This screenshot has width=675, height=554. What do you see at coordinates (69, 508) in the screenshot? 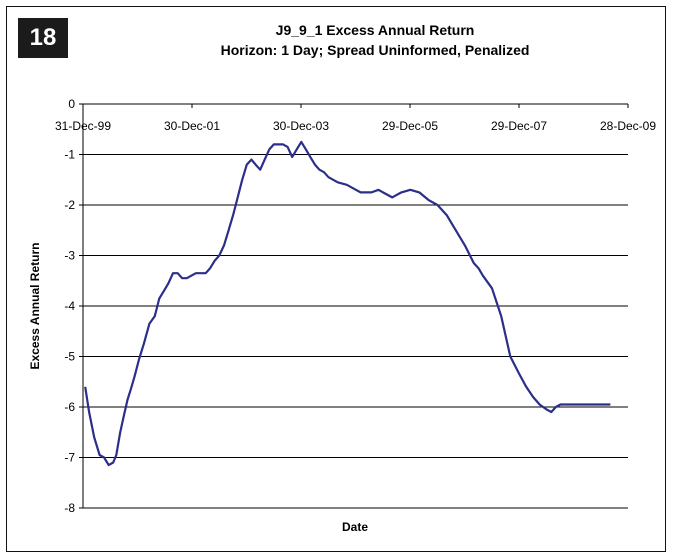
I see `y-tick-label: -8` at bounding box center [69, 508].